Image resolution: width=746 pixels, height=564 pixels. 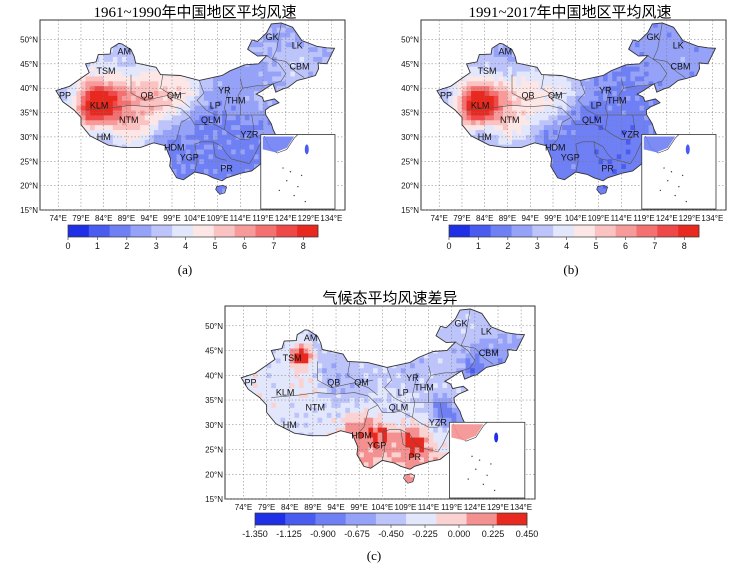 What do you see at coordinates (410, 39) in the screenshot?
I see `lat-tick-label: 50°N` at bounding box center [410, 39].